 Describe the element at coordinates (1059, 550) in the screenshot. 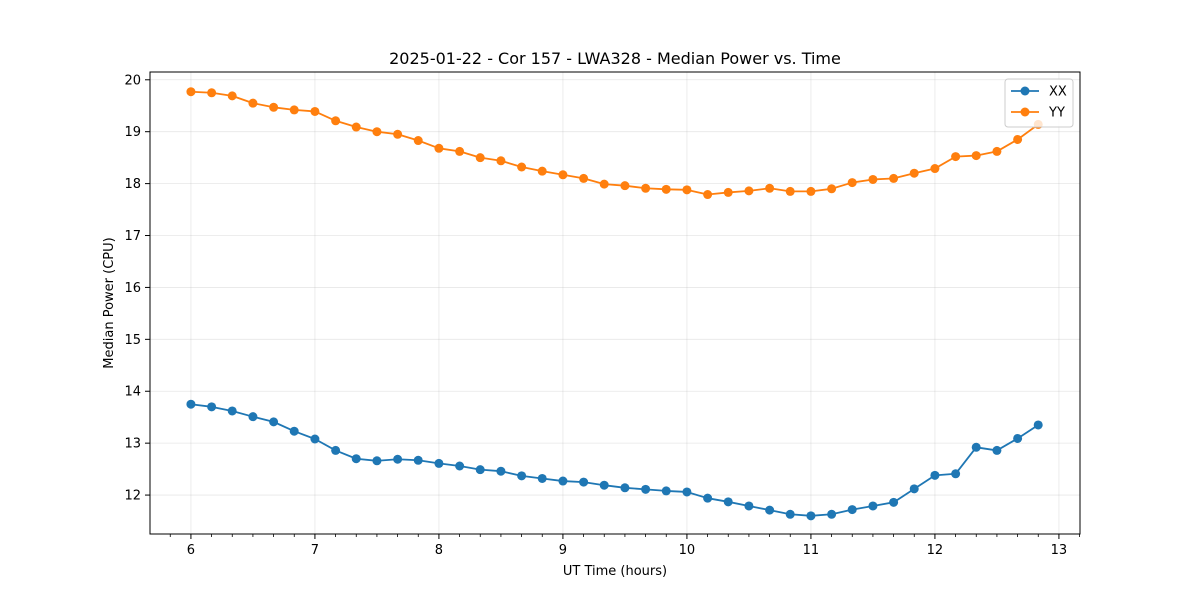

I see `x-tick-label: 13` at that location.